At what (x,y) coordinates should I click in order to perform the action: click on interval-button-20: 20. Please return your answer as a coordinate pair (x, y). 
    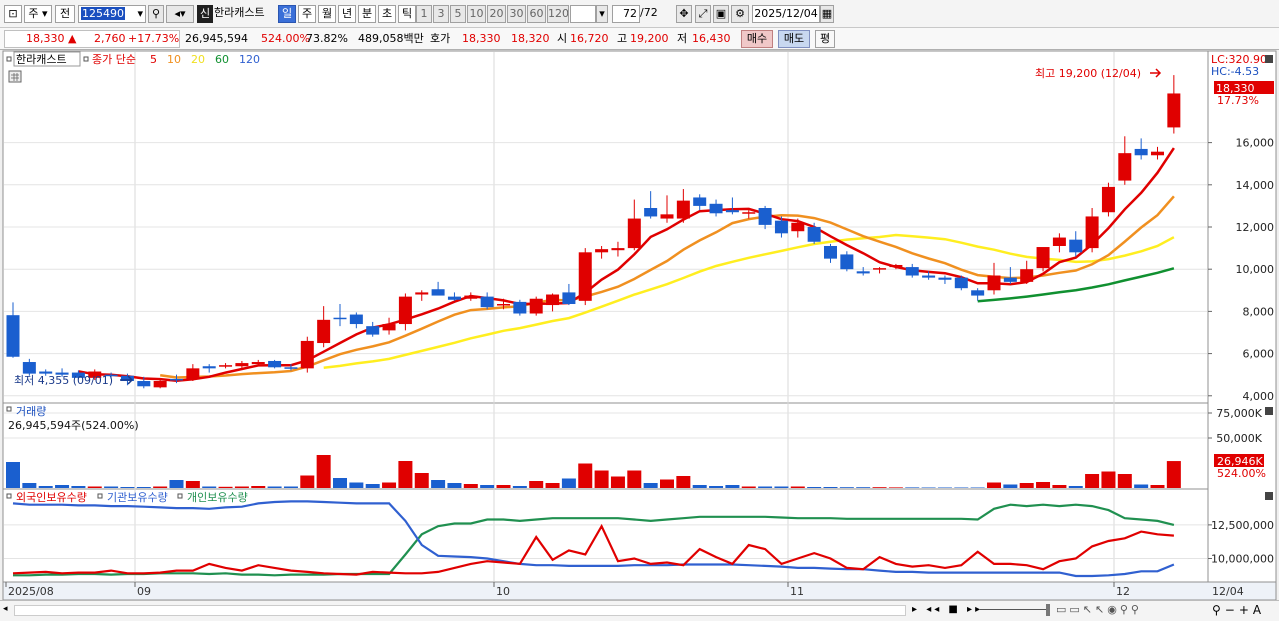
    Looking at the image, I should click on (496, 14).